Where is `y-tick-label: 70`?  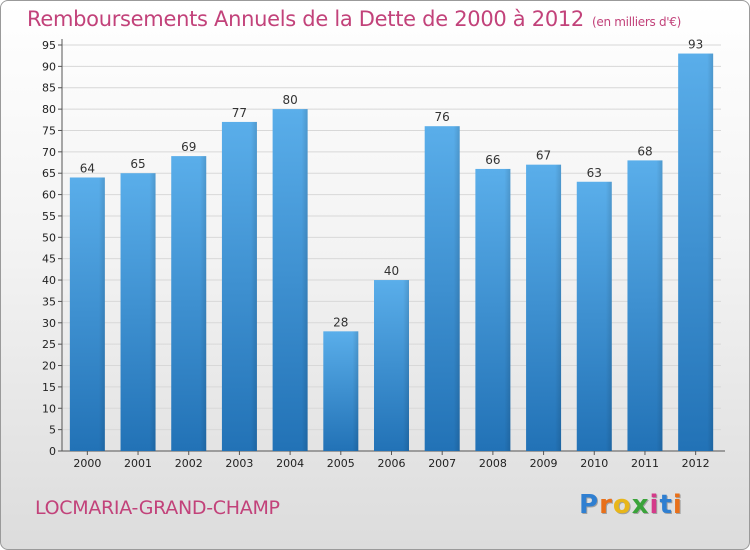 y-tick-label: 70 is located at coordinates (49, 152).